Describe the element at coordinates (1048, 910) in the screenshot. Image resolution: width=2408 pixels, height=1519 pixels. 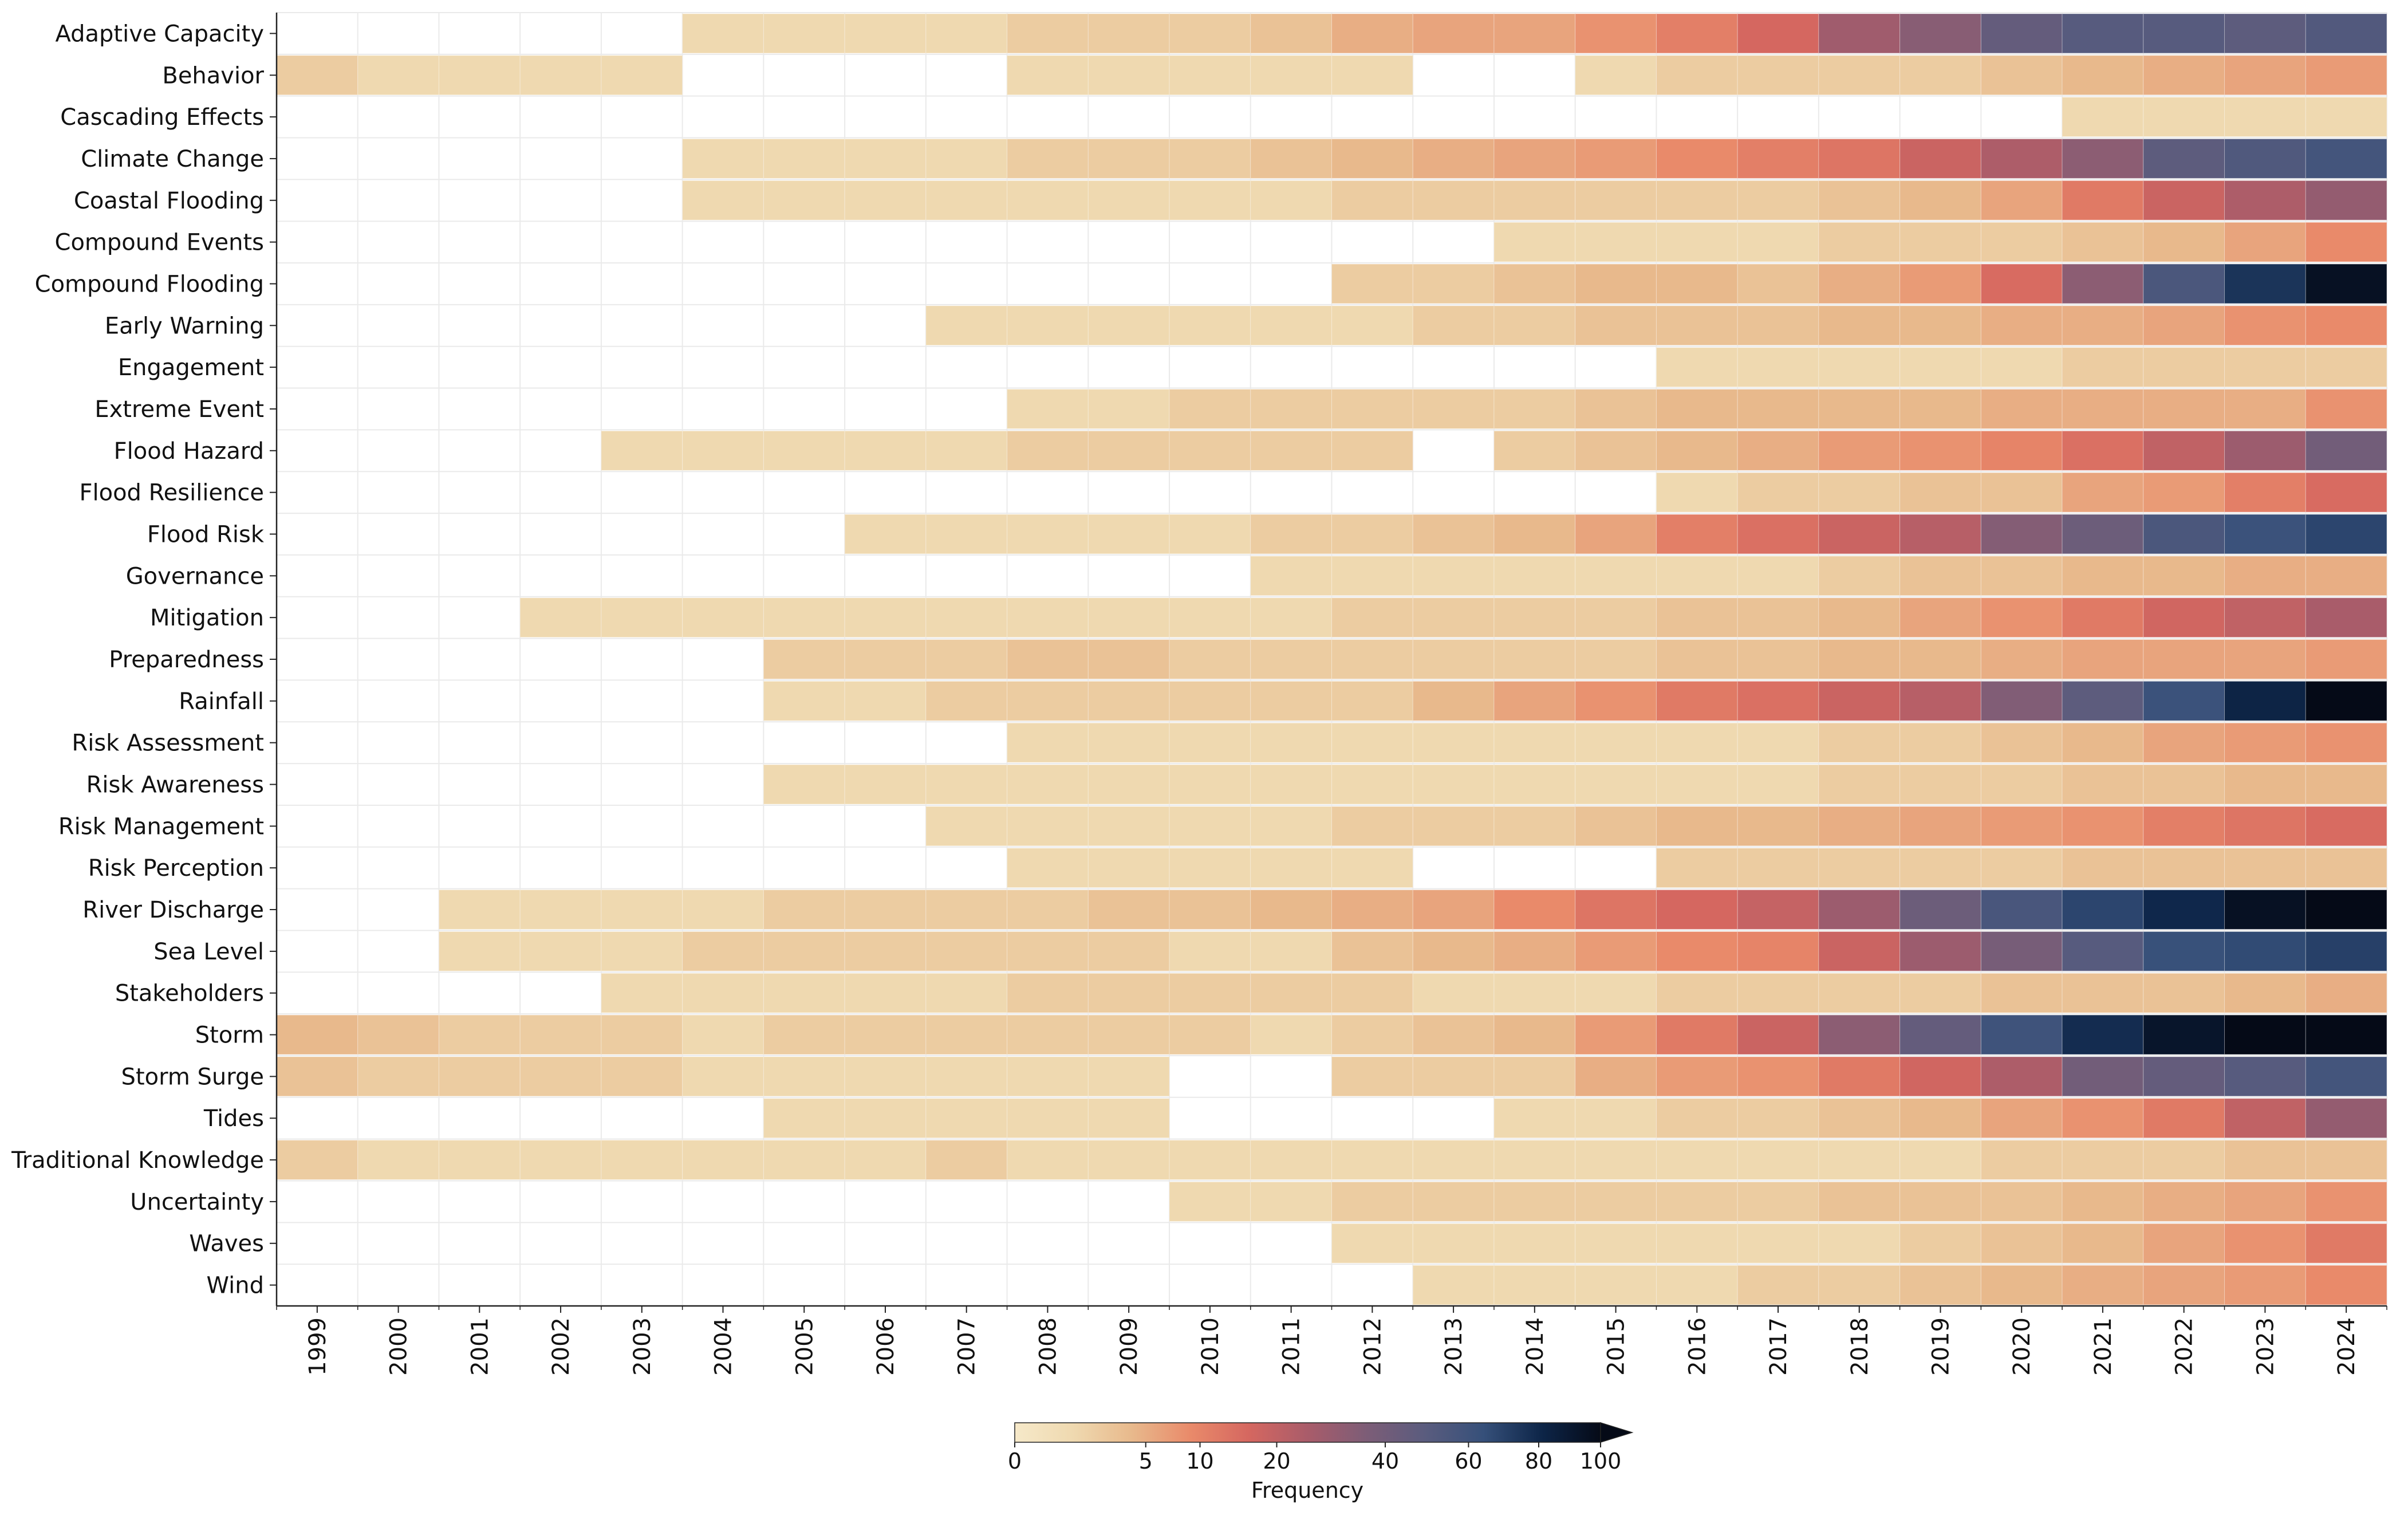
I see `cell-river-discharge-2008` at that location.